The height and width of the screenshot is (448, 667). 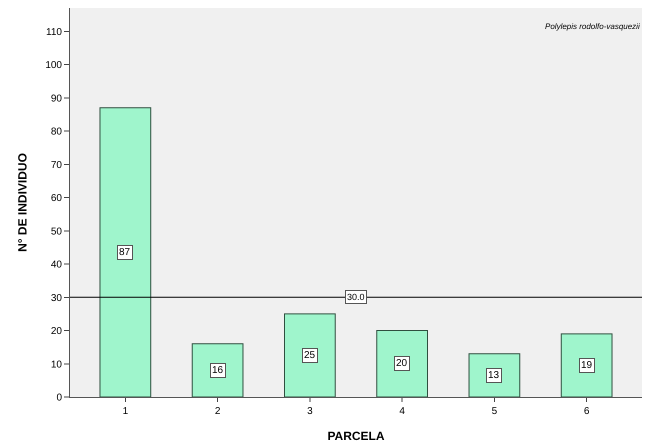 What do you see at coordinates (402, 411) in the screenshot?
I see `x-tick-label: 4` at bounding box center [402, 411].